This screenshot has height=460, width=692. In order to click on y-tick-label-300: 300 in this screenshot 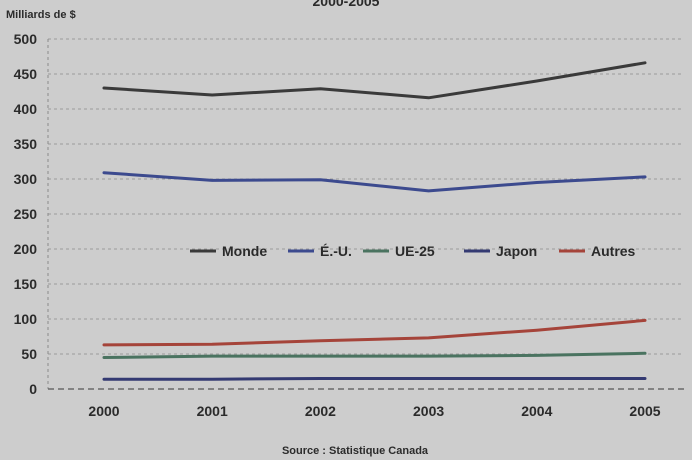, I will do `click(26, 179)`.